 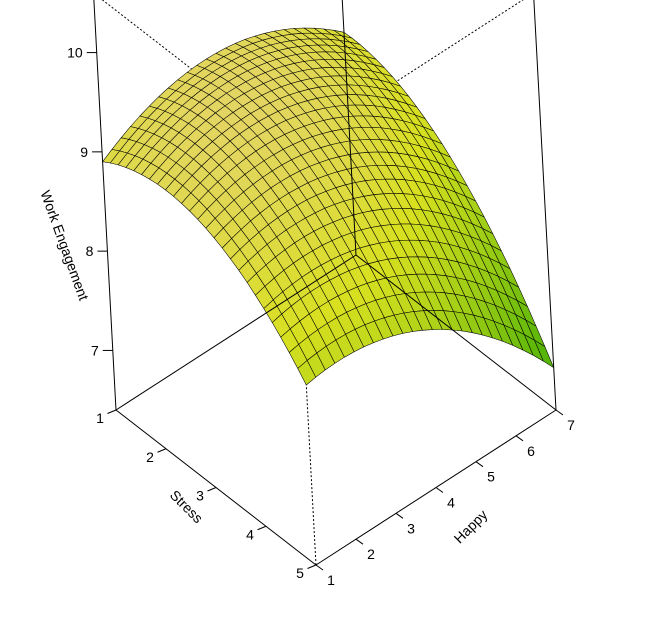 I want to click on x-tick-label: 3, so click(x=411, y=528).